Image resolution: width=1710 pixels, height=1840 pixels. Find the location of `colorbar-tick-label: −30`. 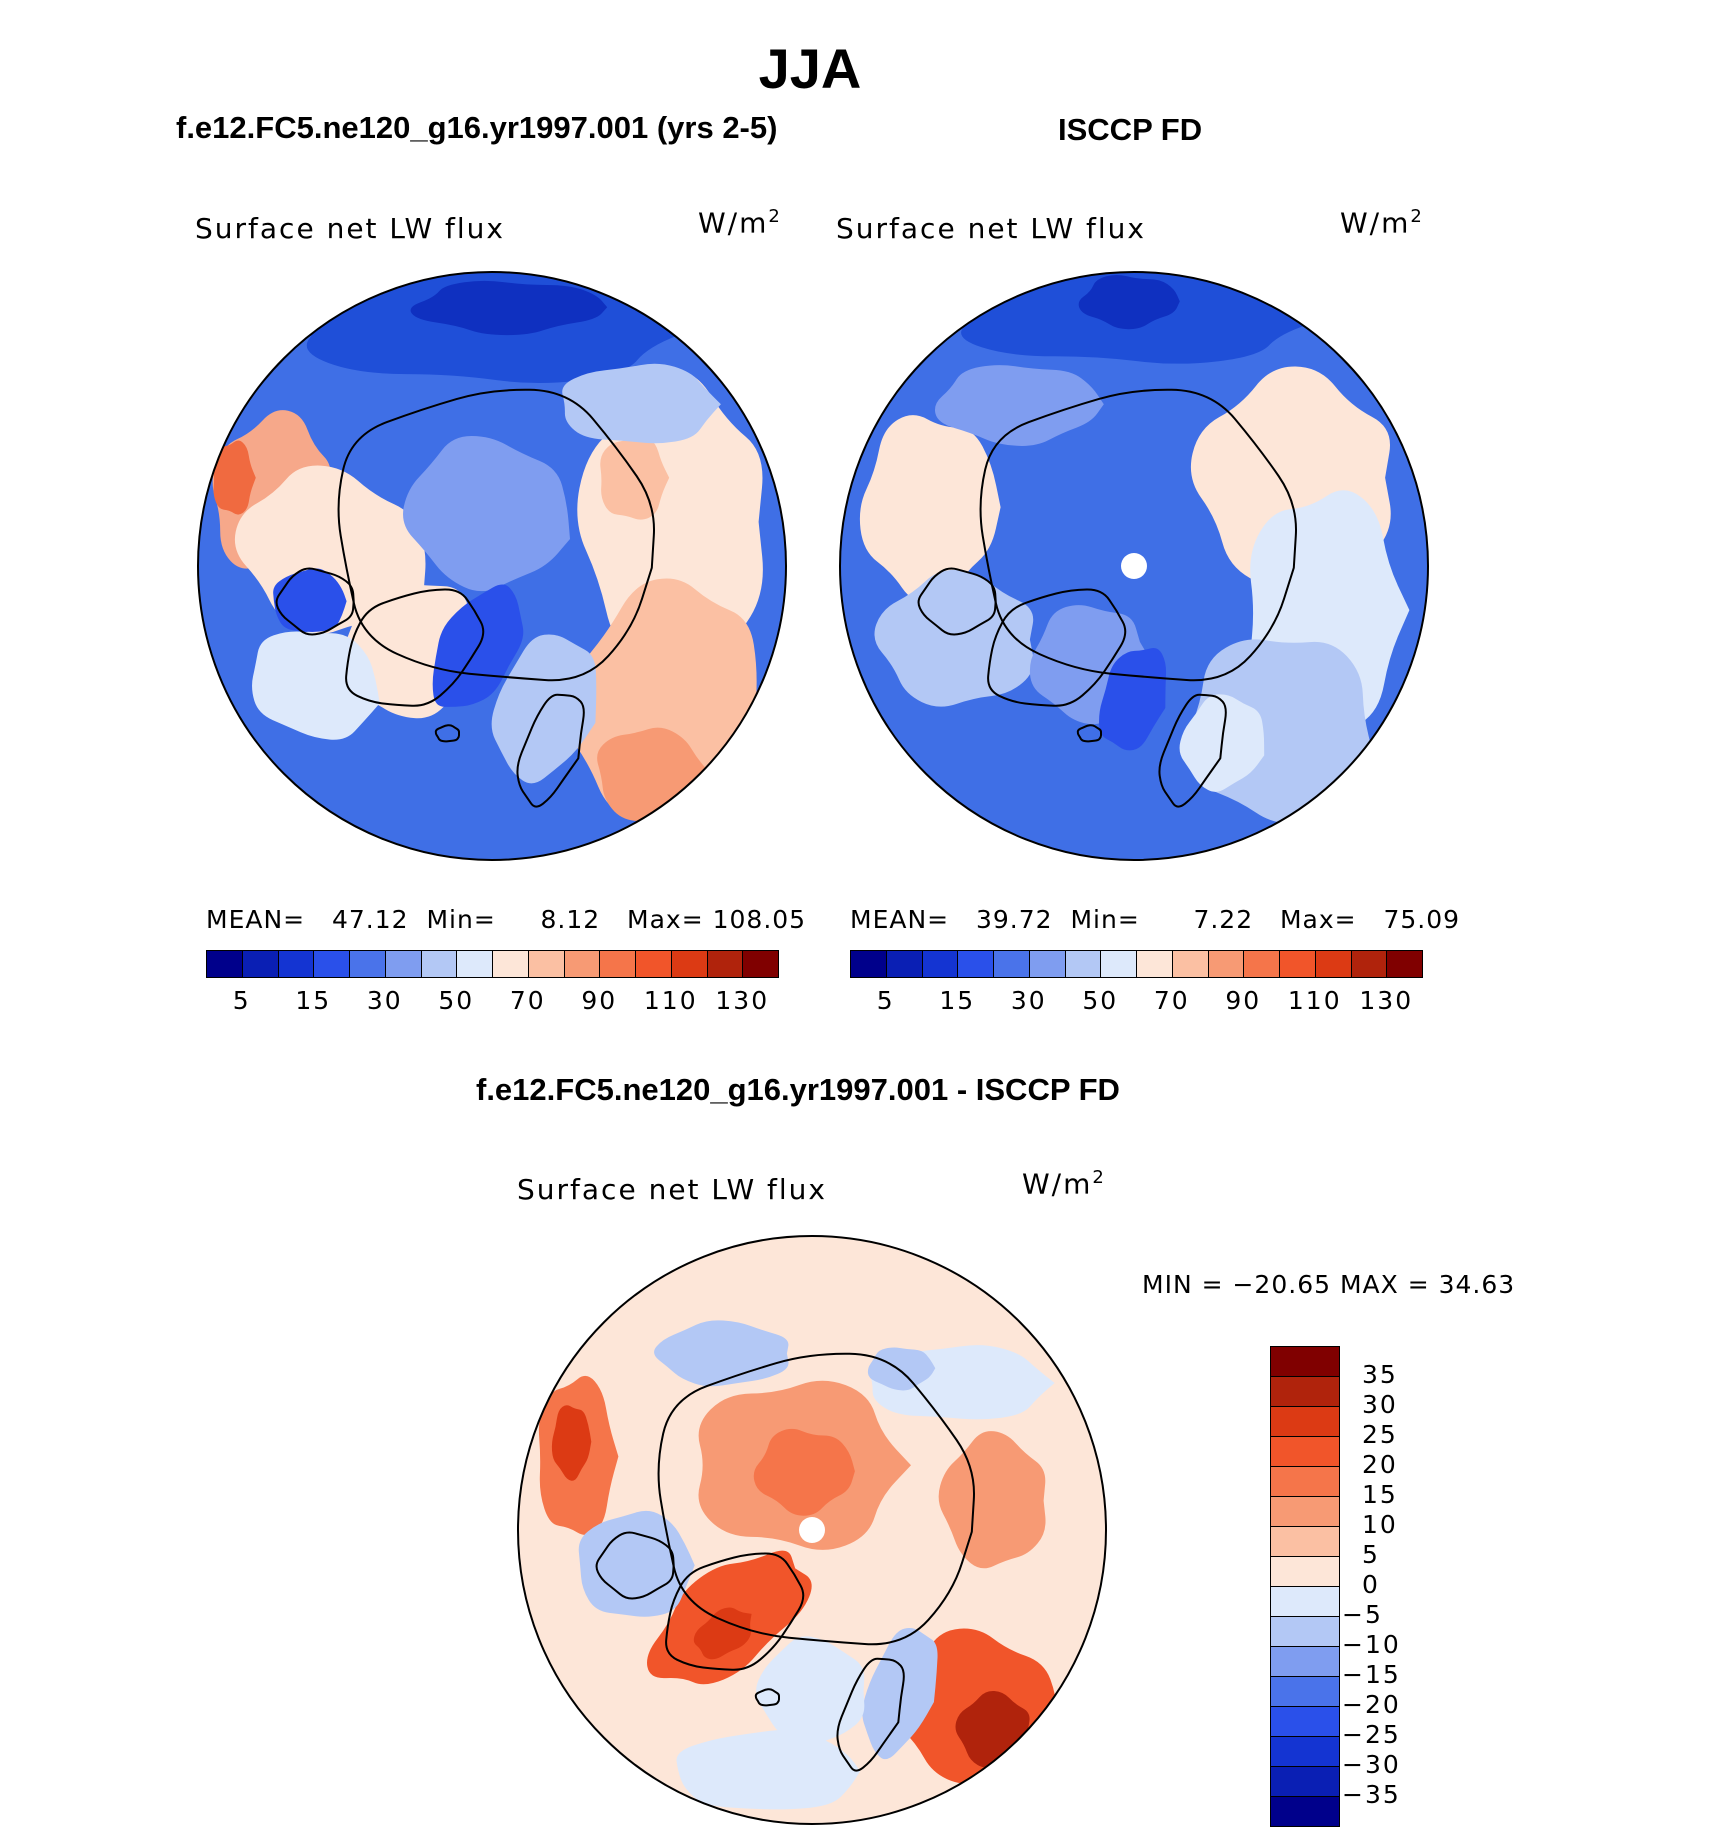

colorbar-tick-label: −30 is located at coordinates (1371, 1764).